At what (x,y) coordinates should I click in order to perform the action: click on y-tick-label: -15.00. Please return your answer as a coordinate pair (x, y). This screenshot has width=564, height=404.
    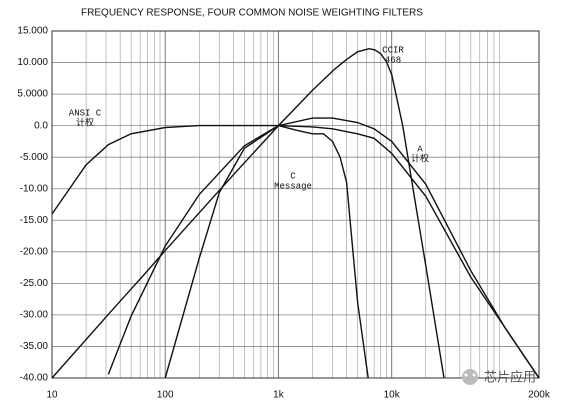
    Looking at the image, I should click on (34, 220).